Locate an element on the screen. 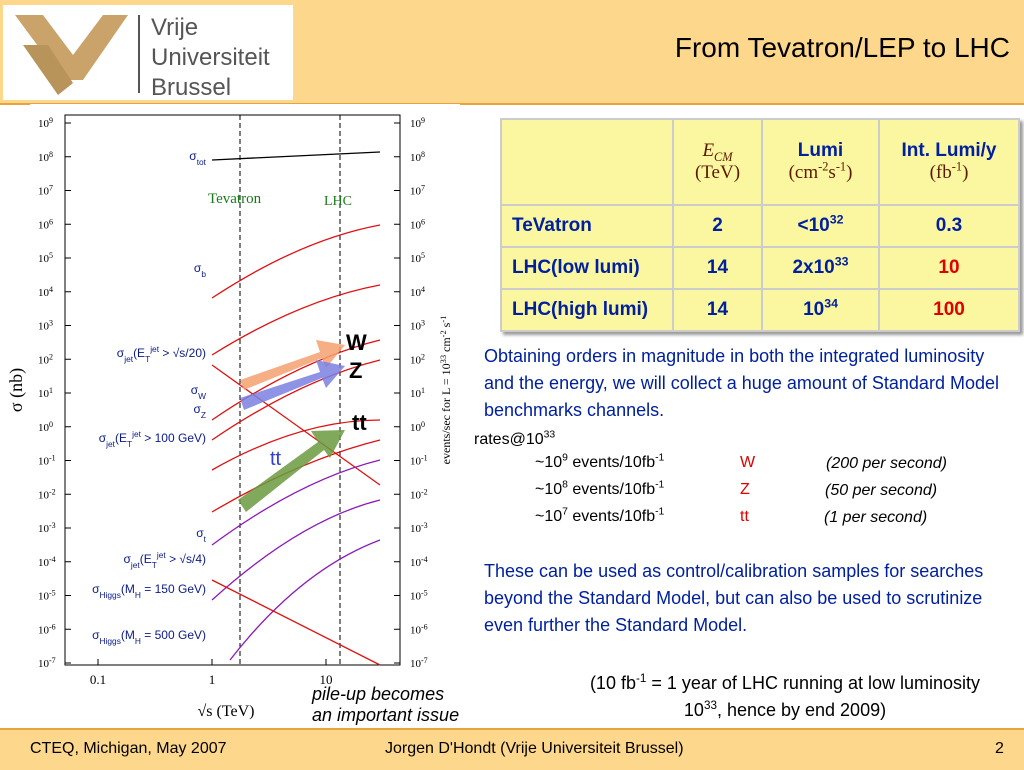 The height and width of the screenshot is (770, 1024). table-cell: 2x1033 is located at coordinates (820, 268).